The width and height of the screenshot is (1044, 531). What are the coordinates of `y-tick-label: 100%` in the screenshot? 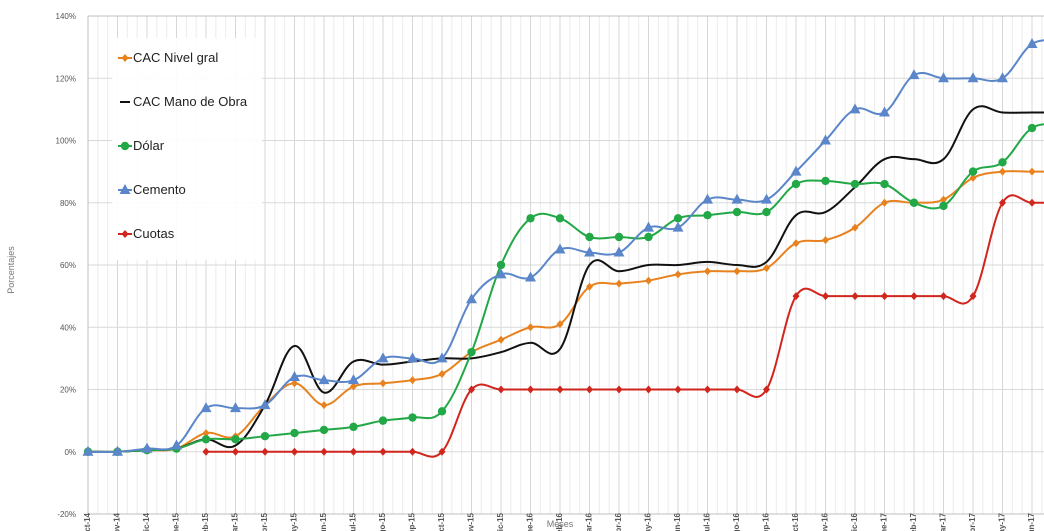 It's located at (66, 141).